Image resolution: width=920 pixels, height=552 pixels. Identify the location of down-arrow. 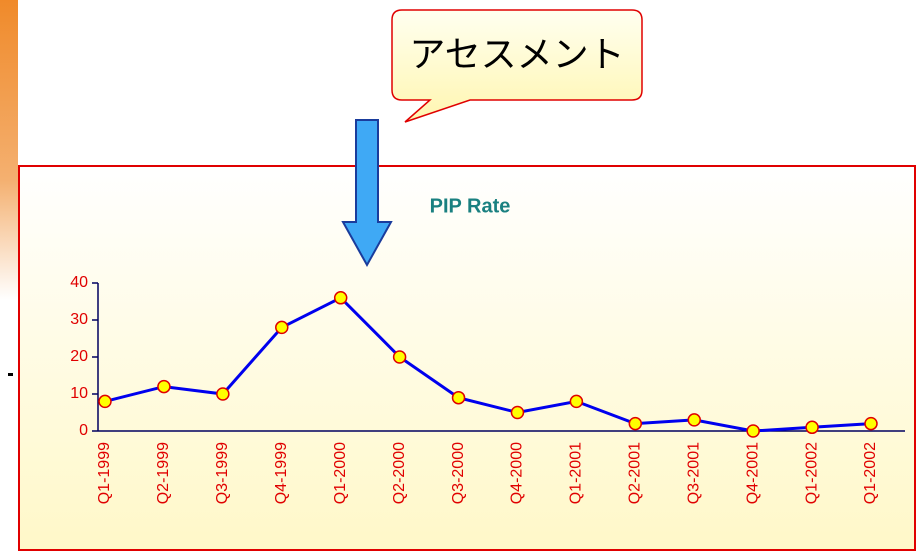
(367, 193).